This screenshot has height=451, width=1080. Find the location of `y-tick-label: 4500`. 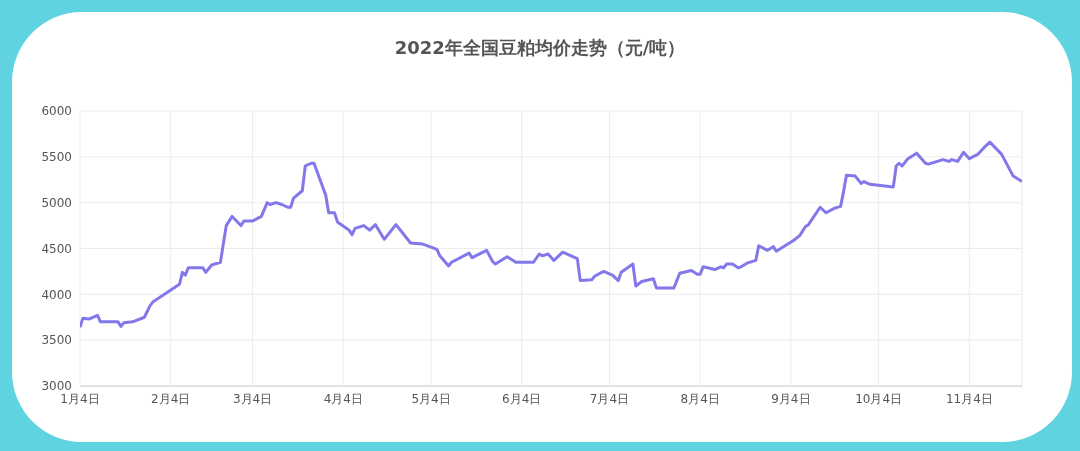

y-tick-label: 4500 is located at coordinates (56, 248).